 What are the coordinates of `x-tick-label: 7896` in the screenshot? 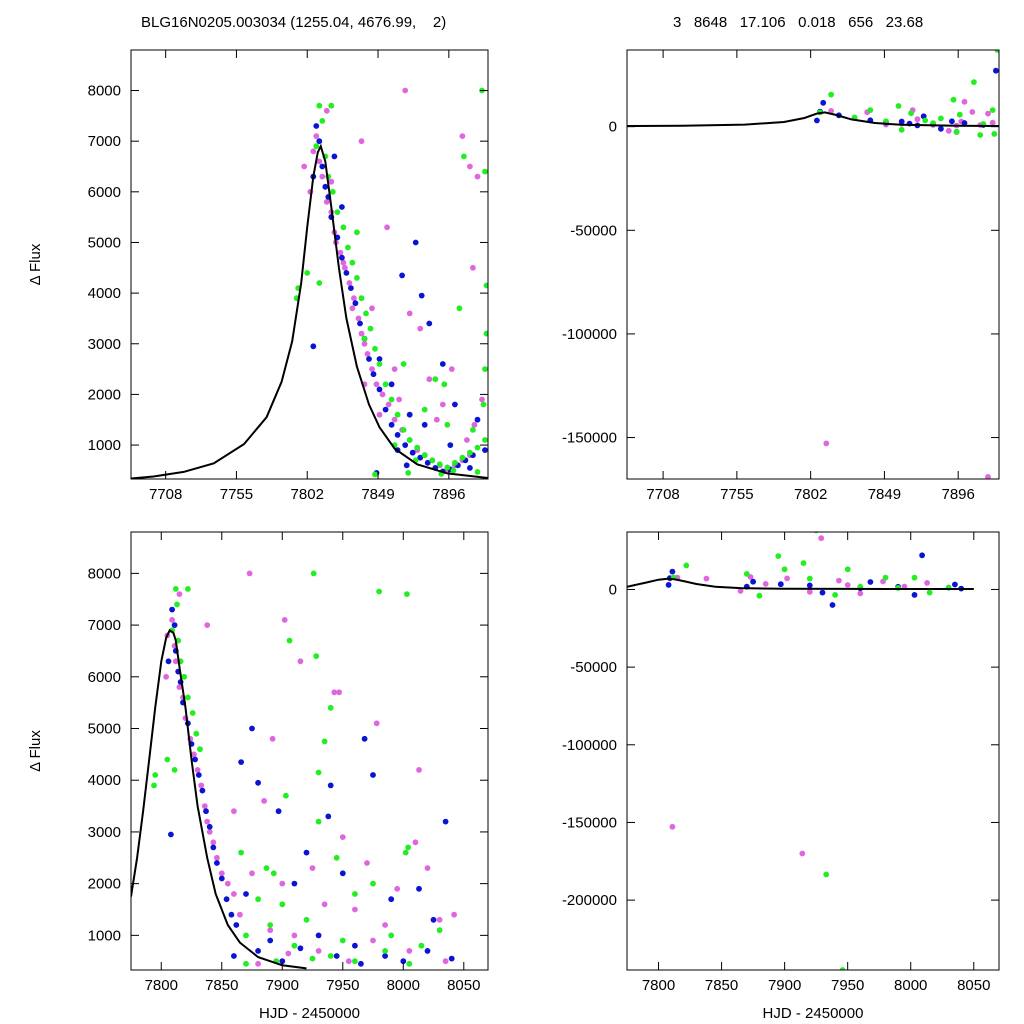 It's located at (958, 494).